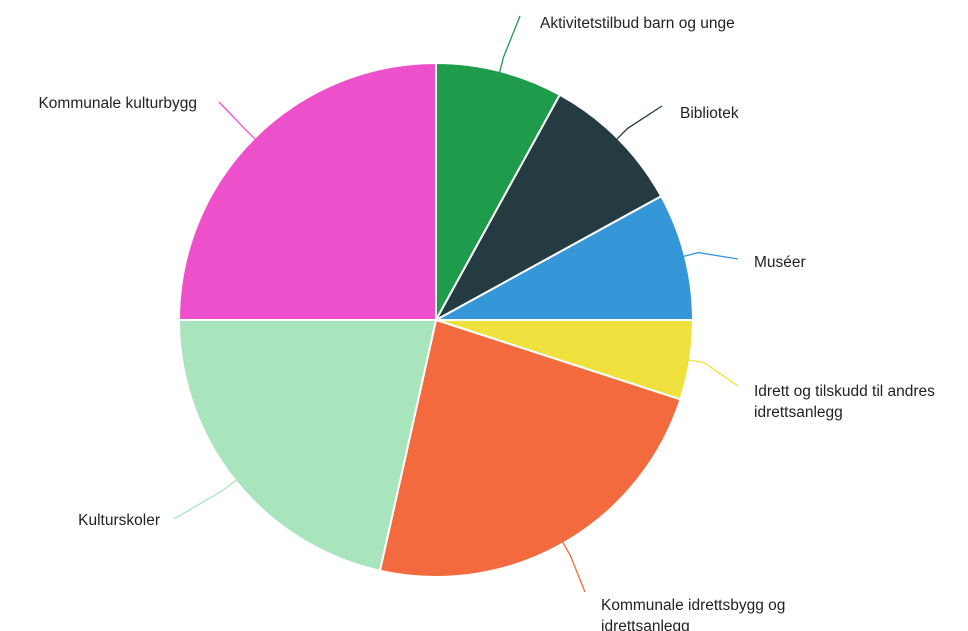 The width and height of the screenshot is (968, 631). What do you see at coordinates (710, 255) in the screenshot?
I see `leader-line-museer` at bounding box center [710, 255].